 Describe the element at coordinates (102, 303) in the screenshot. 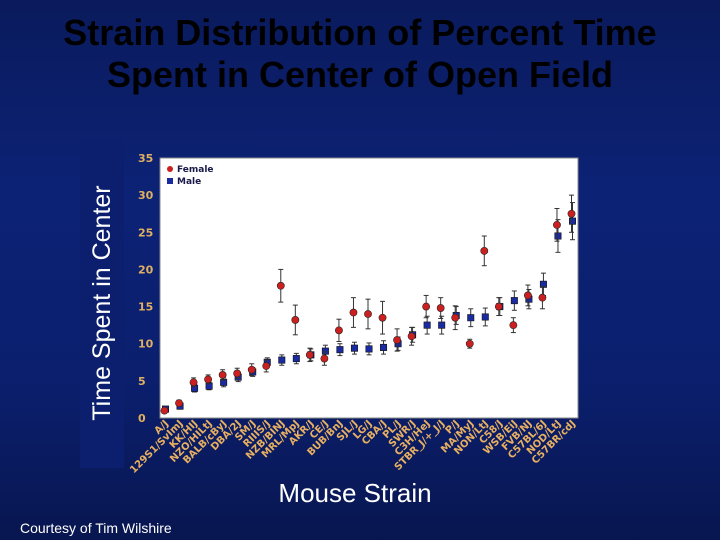

I see `y-axis-label-box: Time Spent in Center` at that location.